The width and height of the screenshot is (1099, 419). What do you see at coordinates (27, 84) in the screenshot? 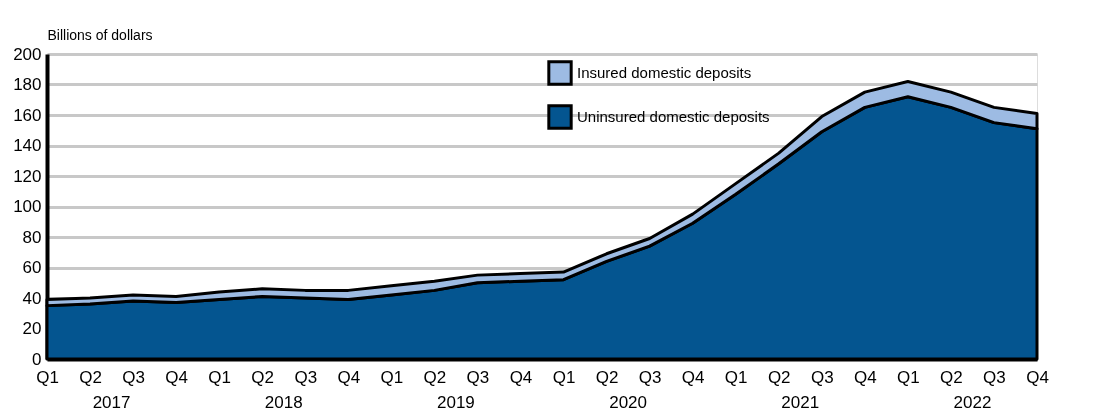
I see `y-tick-label: 180` at bounding box center [27, 84].